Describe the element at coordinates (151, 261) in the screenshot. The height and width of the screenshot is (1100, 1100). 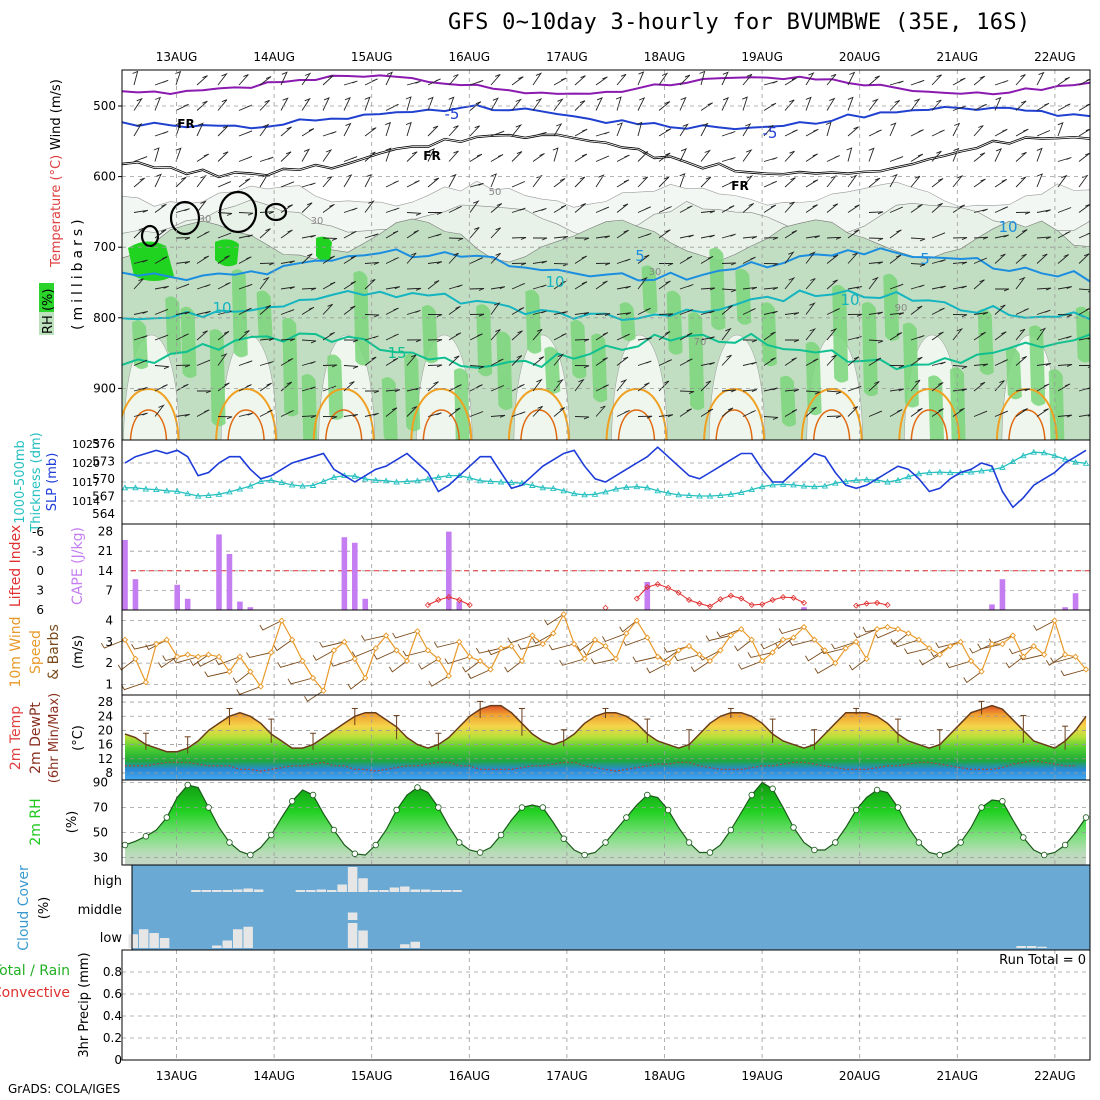
I see `rh-high-blob` at that location.